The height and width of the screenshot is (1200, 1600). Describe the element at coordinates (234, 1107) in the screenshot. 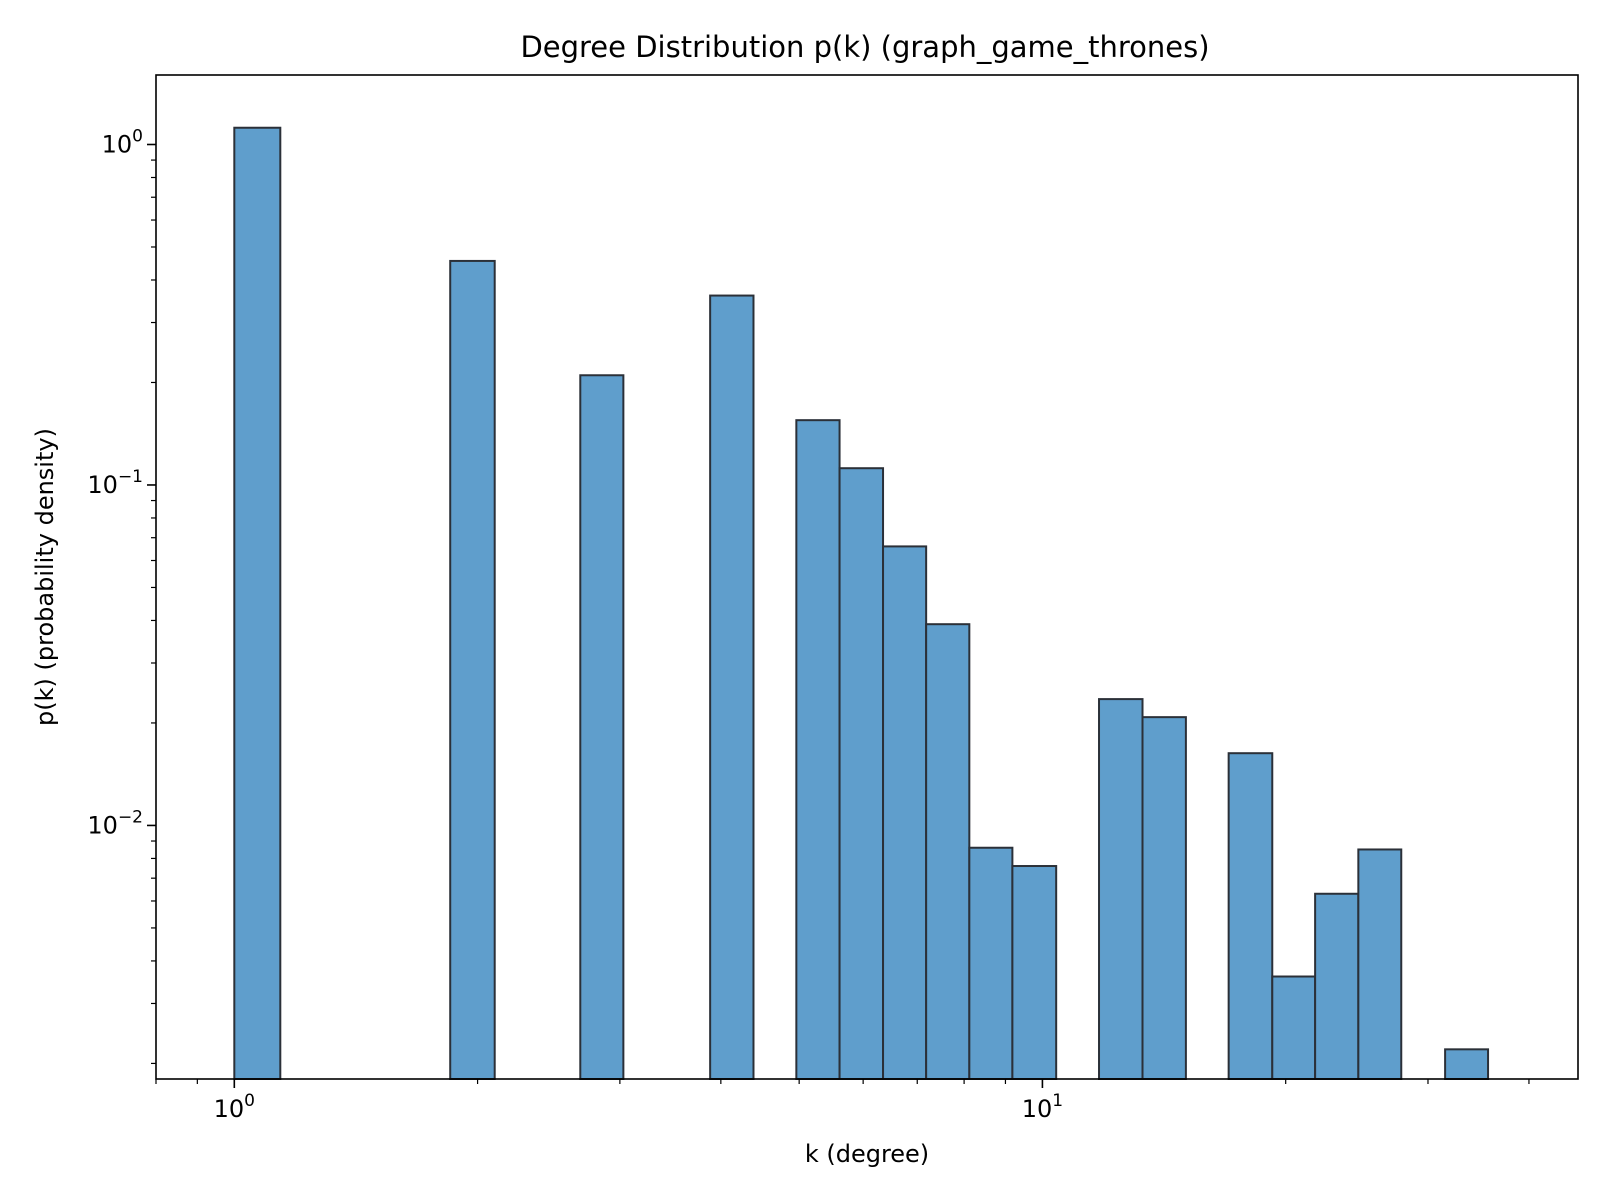

I see `x-tick-label: 10⁰` at that location.